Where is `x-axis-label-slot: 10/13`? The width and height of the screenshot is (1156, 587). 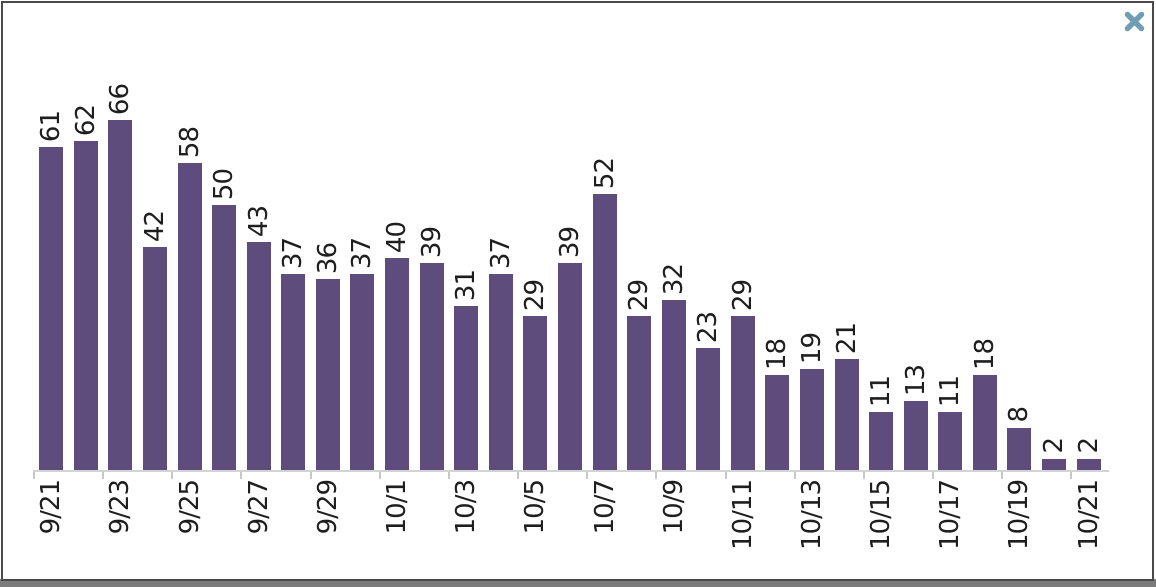 x-axis-label-slot: 10/13 is located at coordinates (812, 527).